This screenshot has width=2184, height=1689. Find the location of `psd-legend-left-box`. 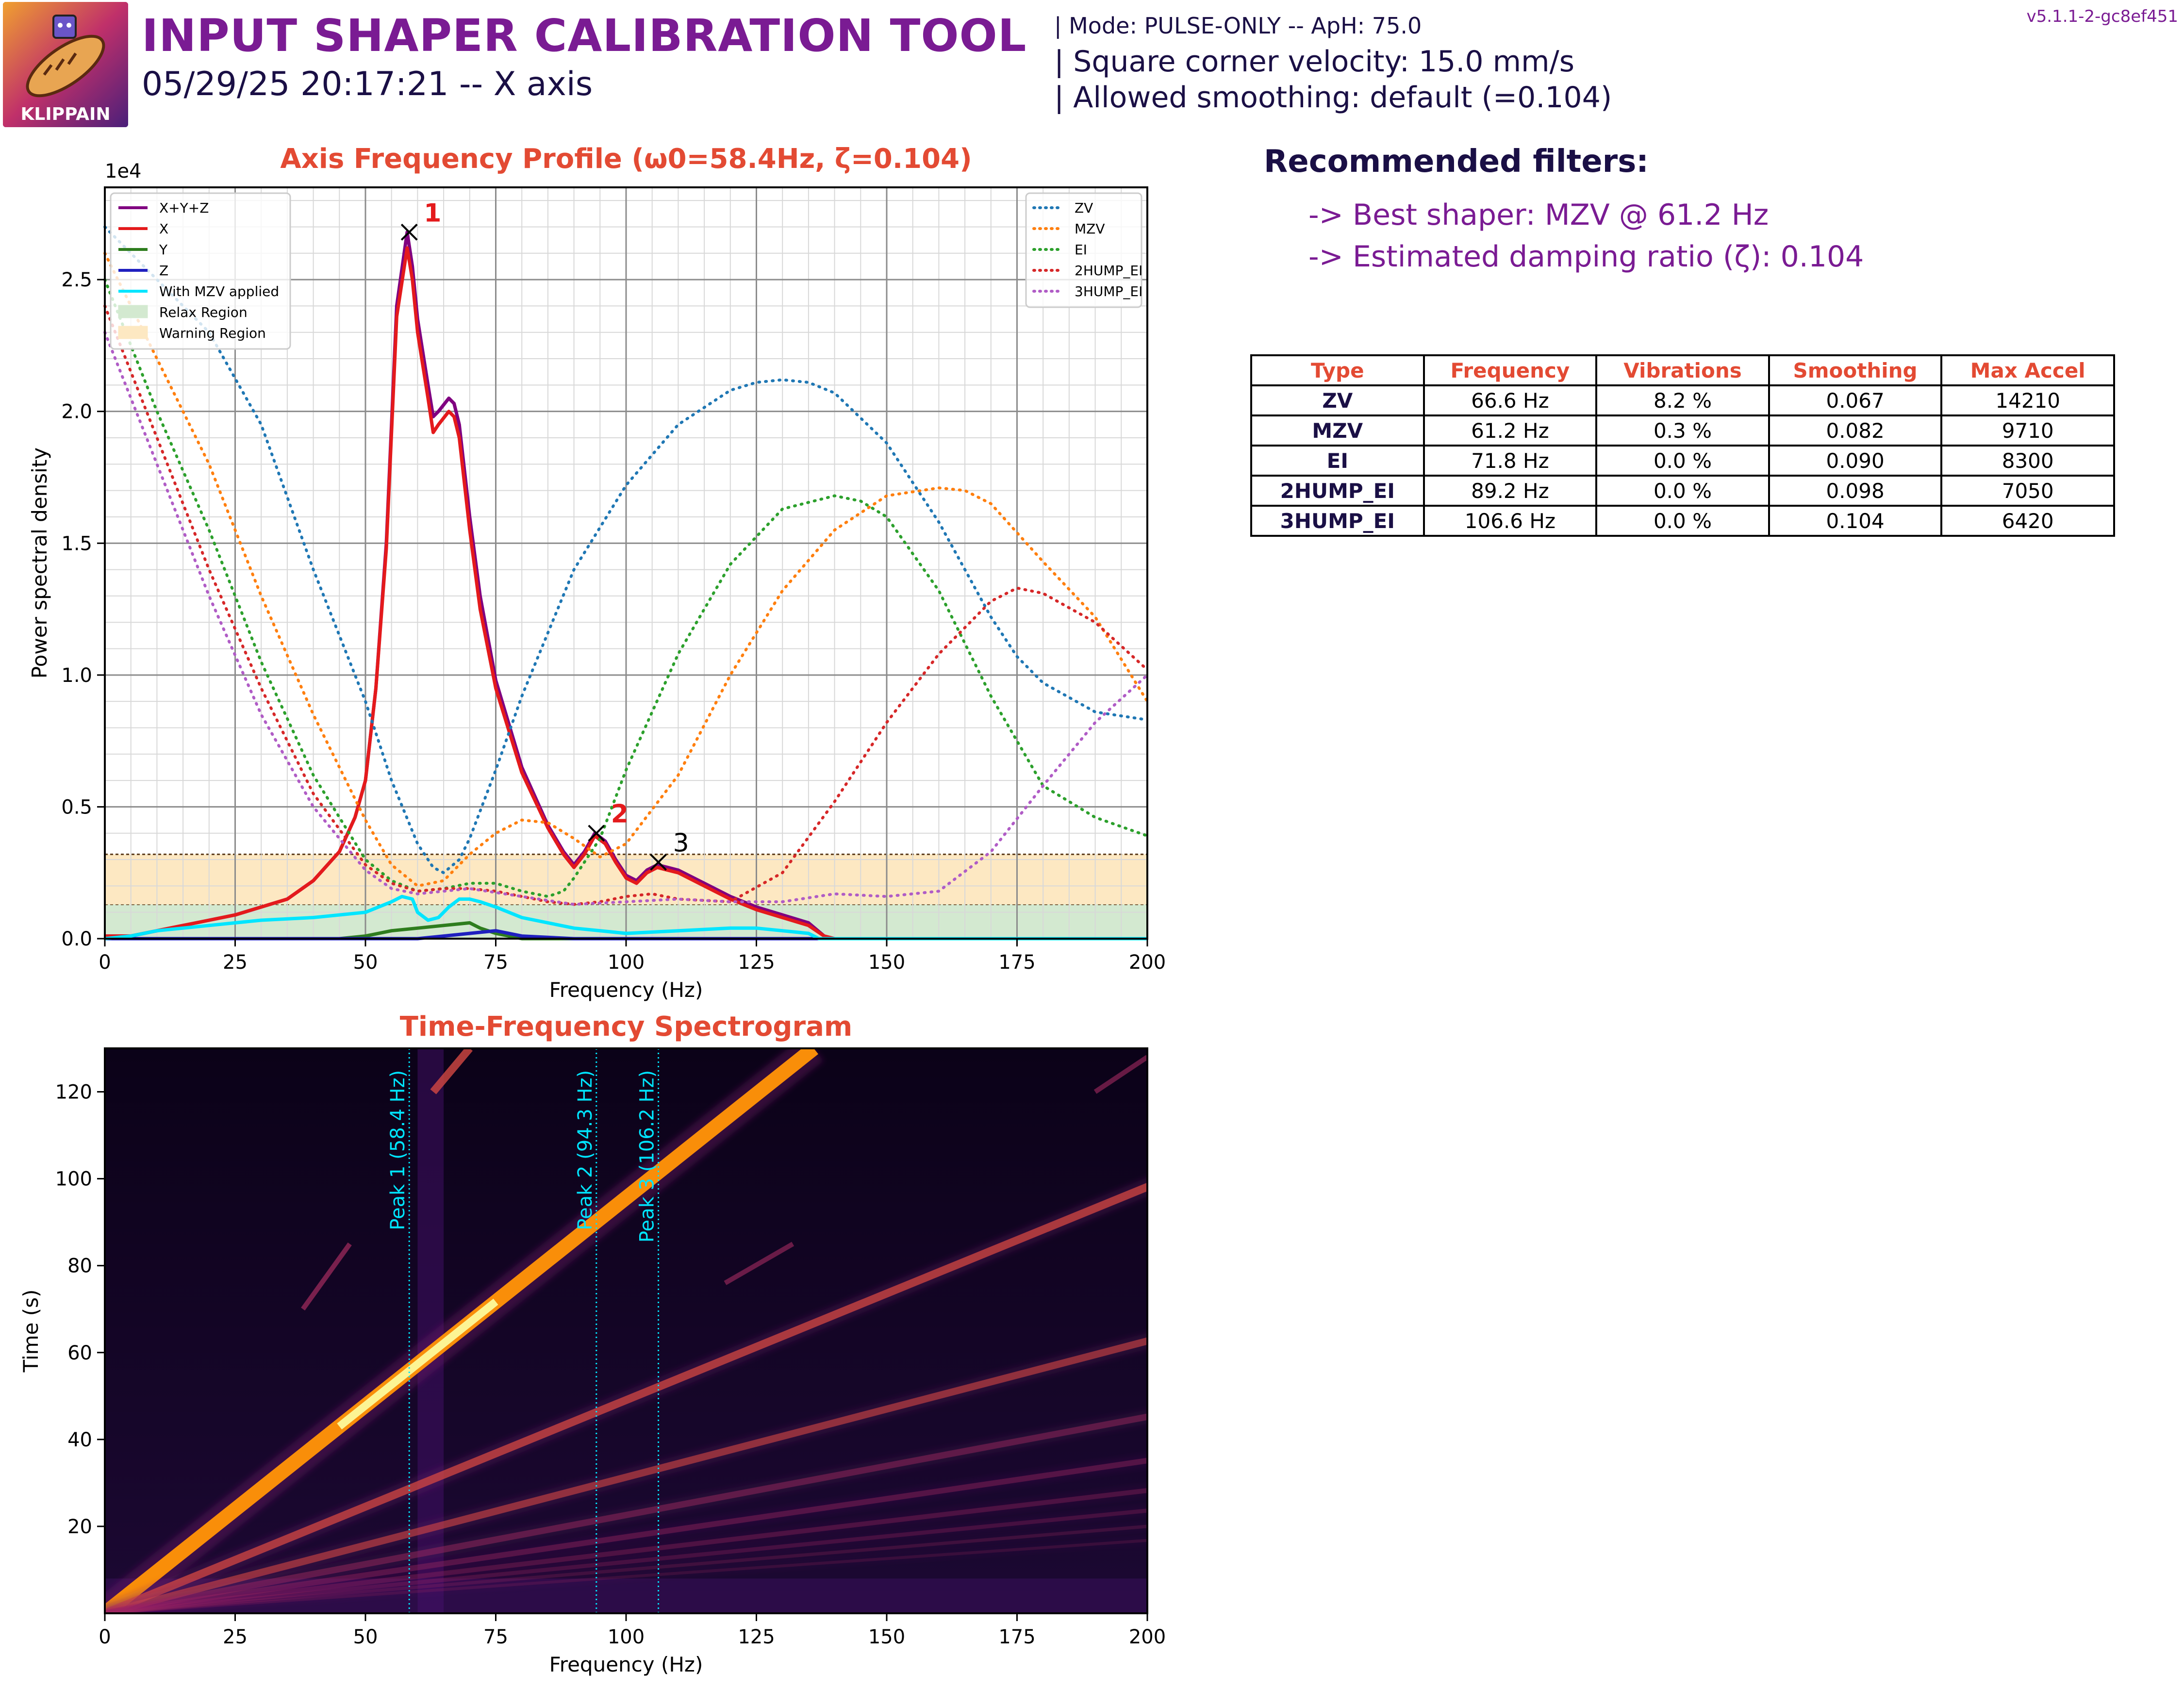

psd-legend-left-box is located at coordinates (200, 271).